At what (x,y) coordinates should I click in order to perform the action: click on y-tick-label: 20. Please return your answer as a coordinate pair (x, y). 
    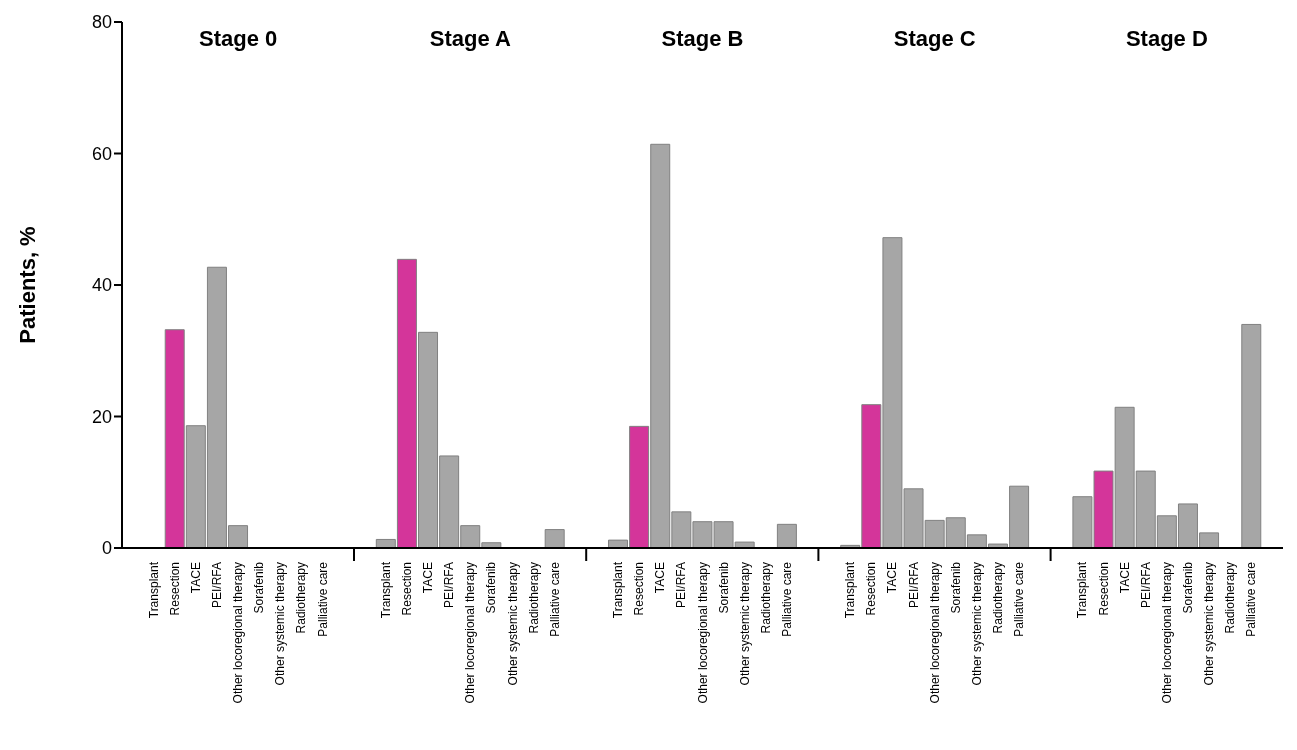
    Looking at the image, I should click on (101, 416).